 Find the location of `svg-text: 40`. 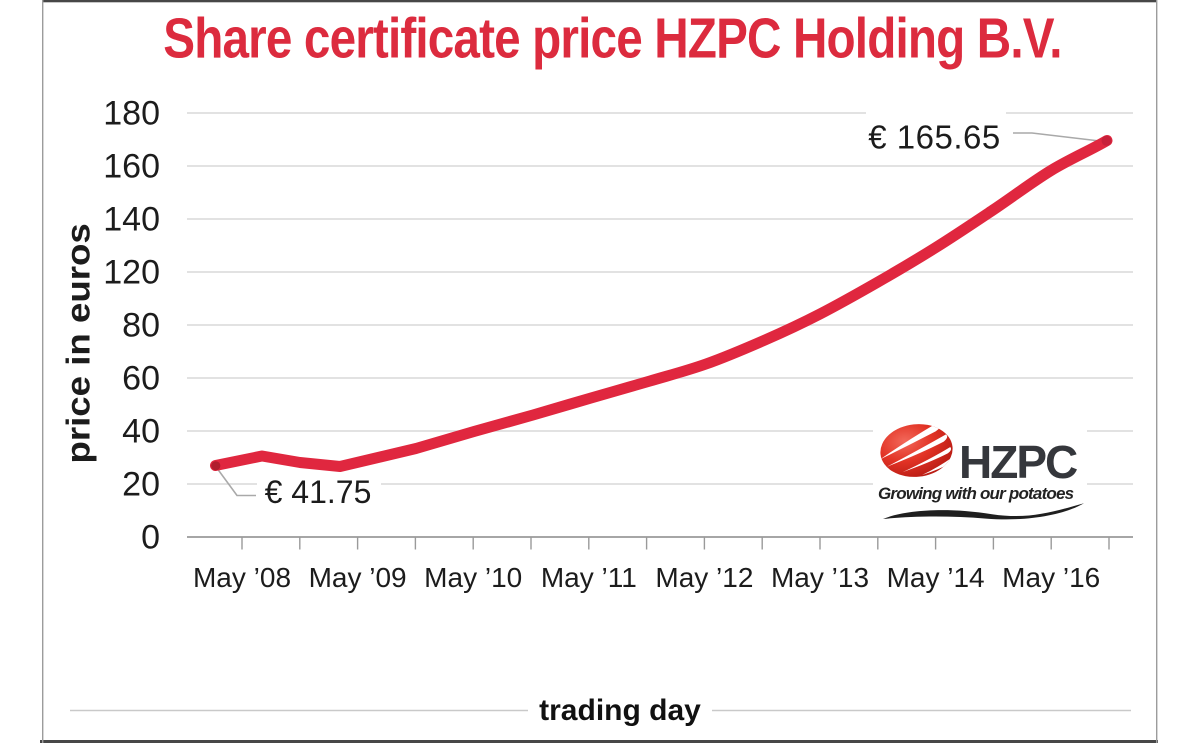

svg-text: 40 is located at coordinates (141, 432).